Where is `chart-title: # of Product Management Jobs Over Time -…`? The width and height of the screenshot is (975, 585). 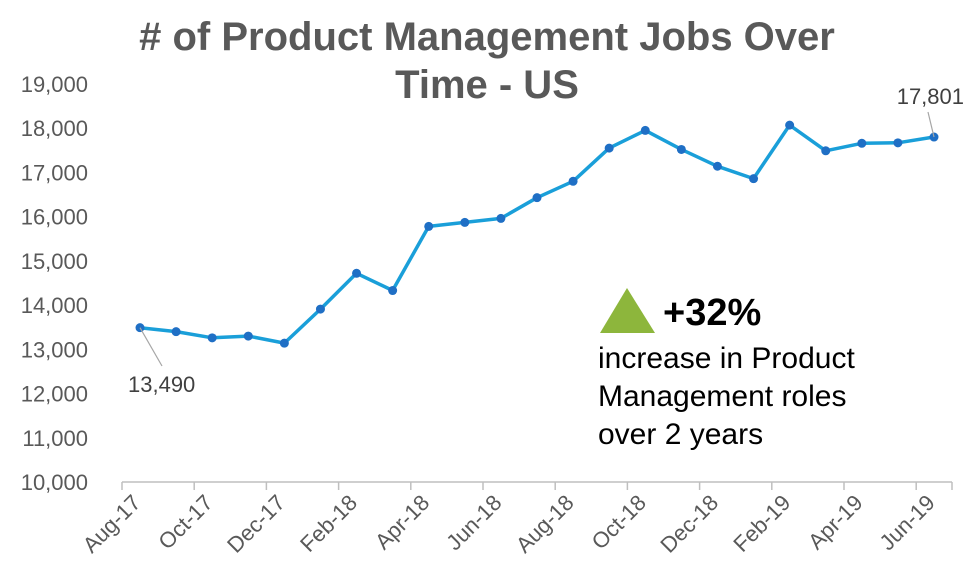
chart-title: # of Product Management Jobs Over Time -… is located at coordinates (487, 61).